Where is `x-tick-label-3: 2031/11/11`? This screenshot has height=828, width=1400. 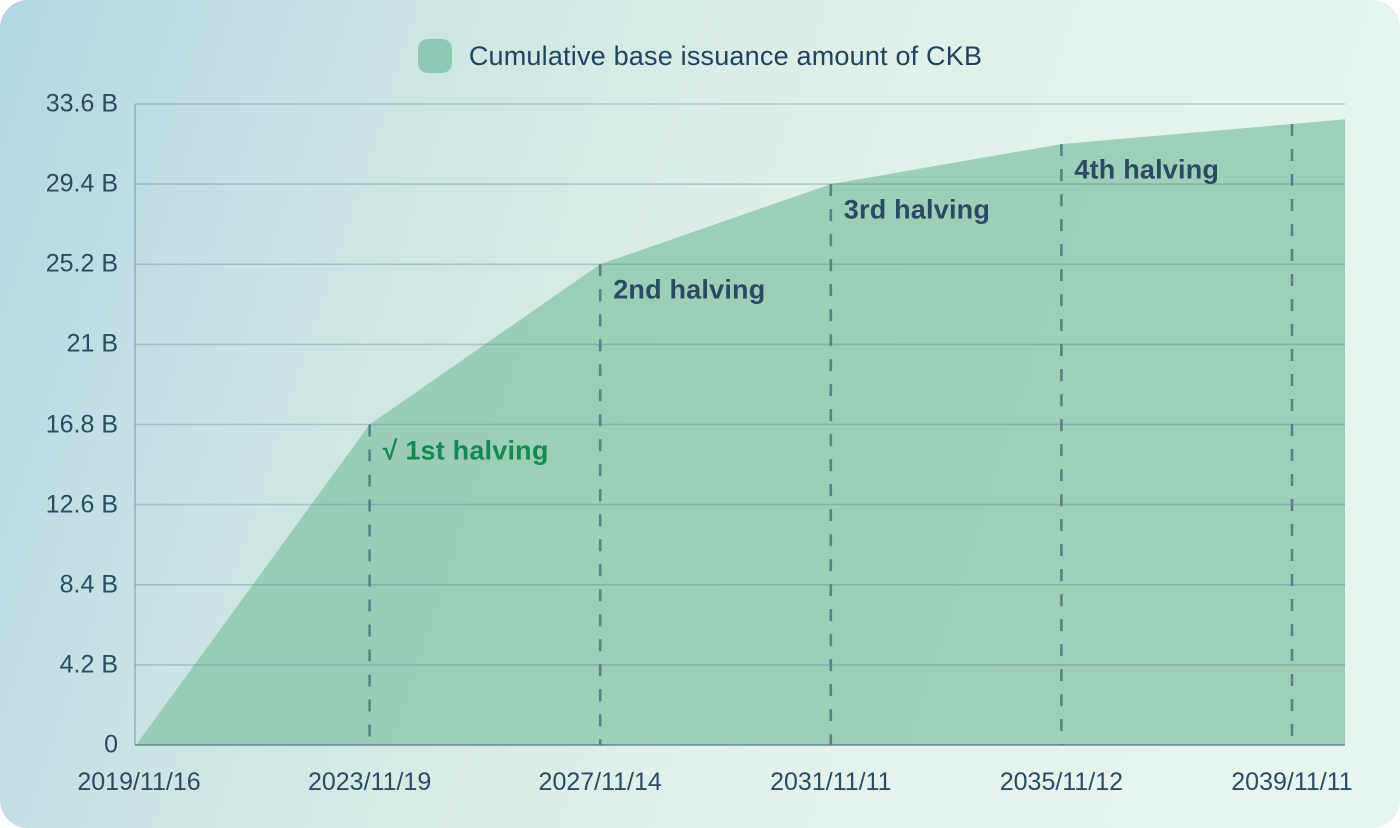 x-tick-label-3: 2031/11/11 is located at coordinates (831, 782).